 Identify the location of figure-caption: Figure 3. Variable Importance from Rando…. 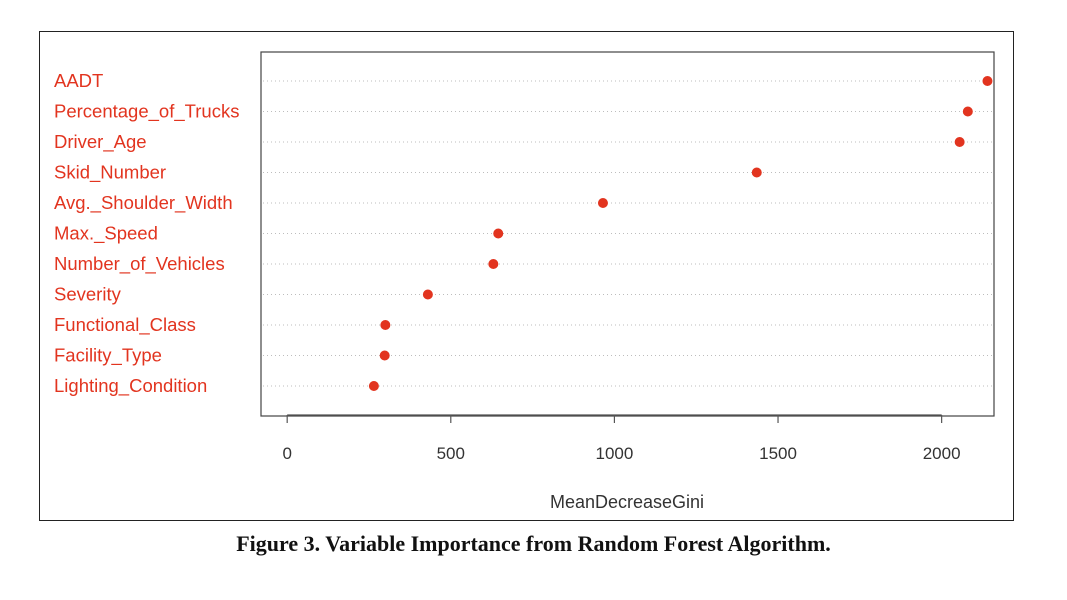
(533, 543).